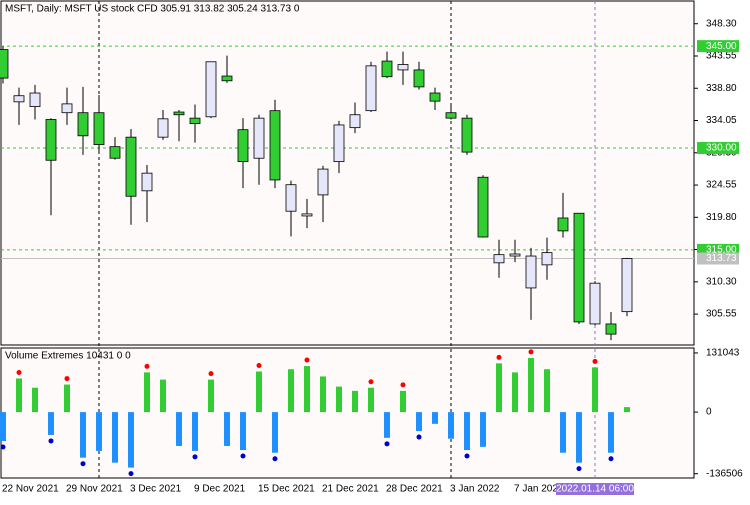 The width and height of the screenshot is (750, 505). What do you see at coordinates (475, 489) in the screenshot?
I see `x-tick-label: 3 Jan 2022` at bounding box center [475, 489].